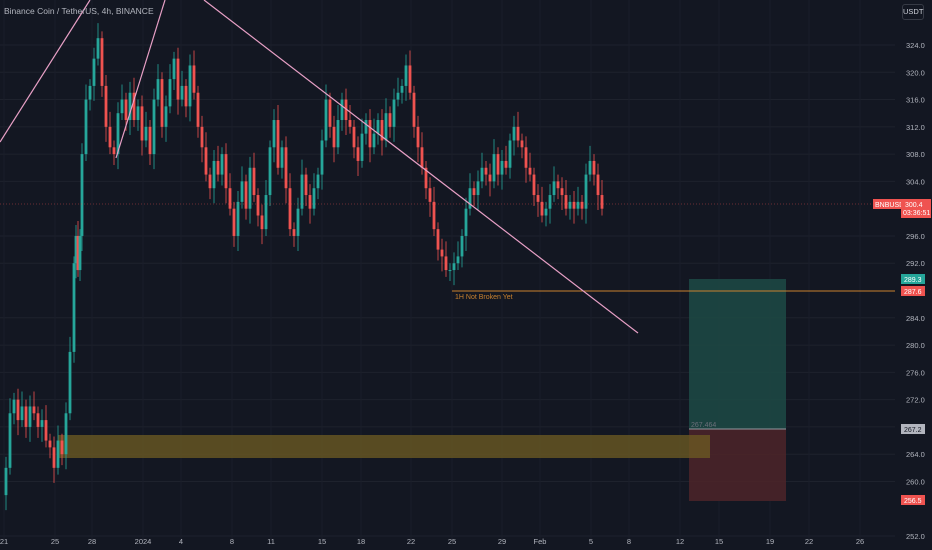 The width and height of the screenshot is (932, 550). I want to click on take-profit-tag: 289.3, so click(913, 279).